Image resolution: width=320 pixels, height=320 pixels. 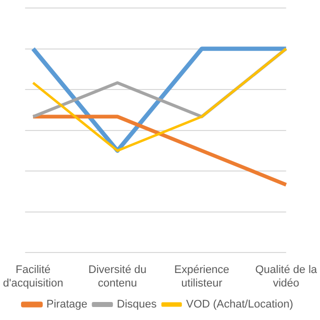 I want to click on legend-label: Disques, so click(x=137, y=304).